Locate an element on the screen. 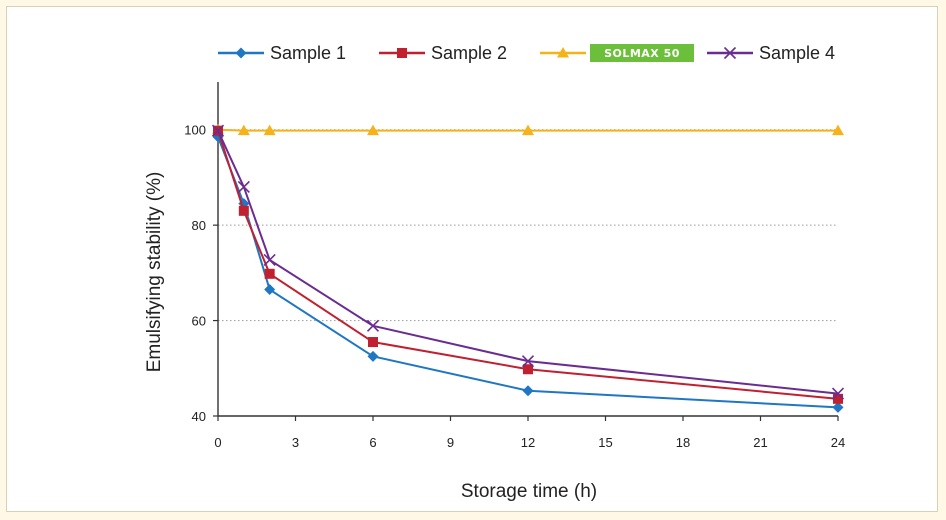 The image size is (946, 520). y-tick-label-60: 60 is located at coordinates (199, 321).